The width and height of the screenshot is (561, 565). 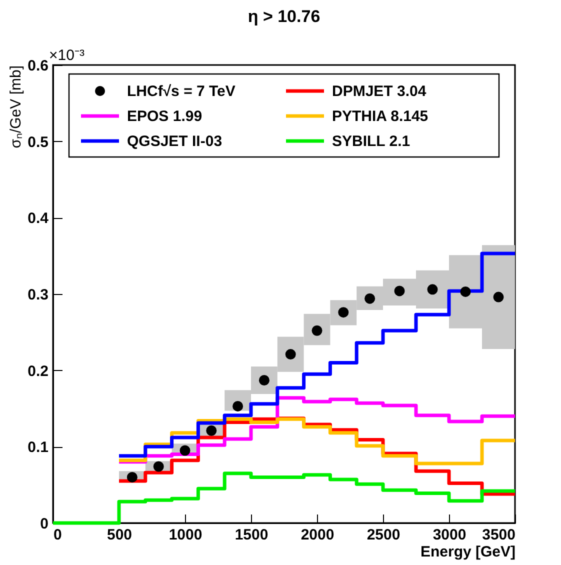 I want to click on legend-label: PYTHIA 8.145, so click(x=380, y=116).